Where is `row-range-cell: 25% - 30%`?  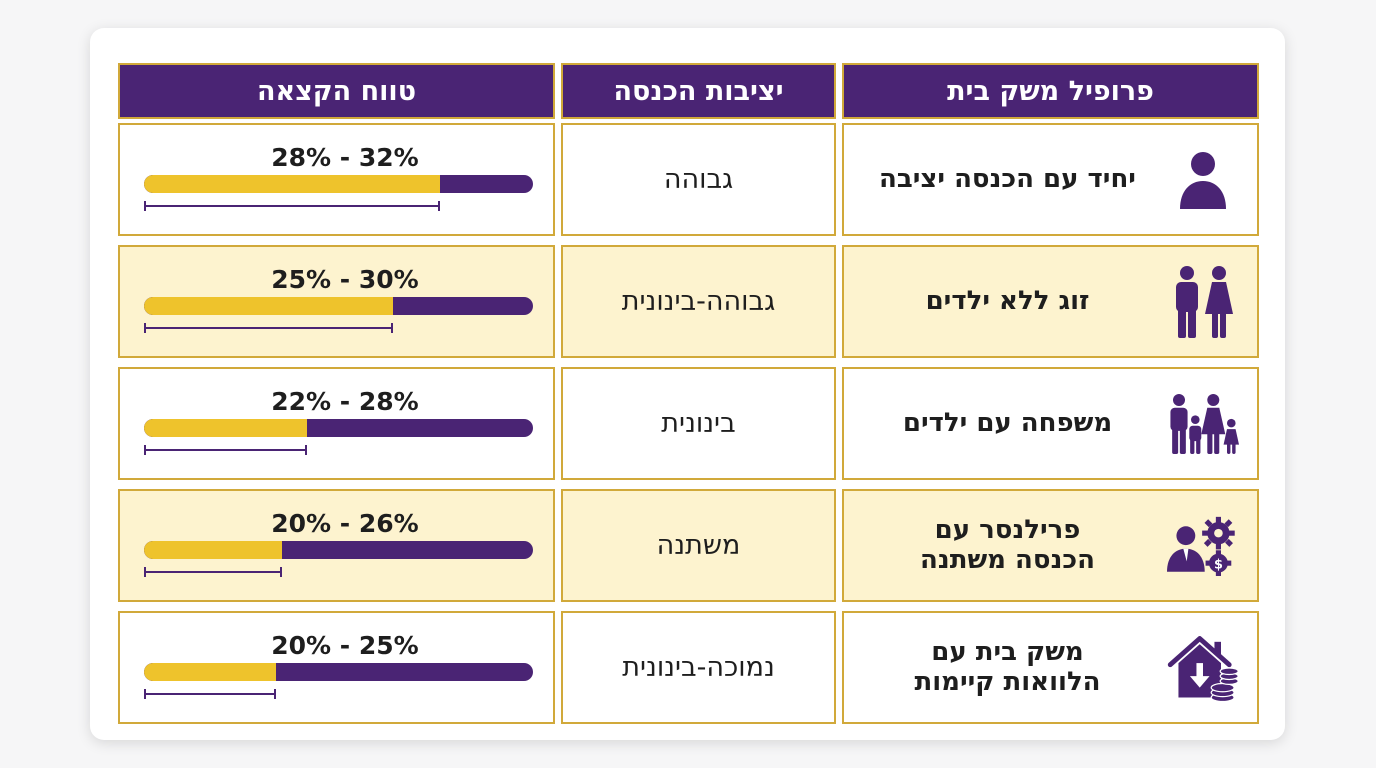 row-range-cell: 25% - 30% is located at coordinates (336, 301).